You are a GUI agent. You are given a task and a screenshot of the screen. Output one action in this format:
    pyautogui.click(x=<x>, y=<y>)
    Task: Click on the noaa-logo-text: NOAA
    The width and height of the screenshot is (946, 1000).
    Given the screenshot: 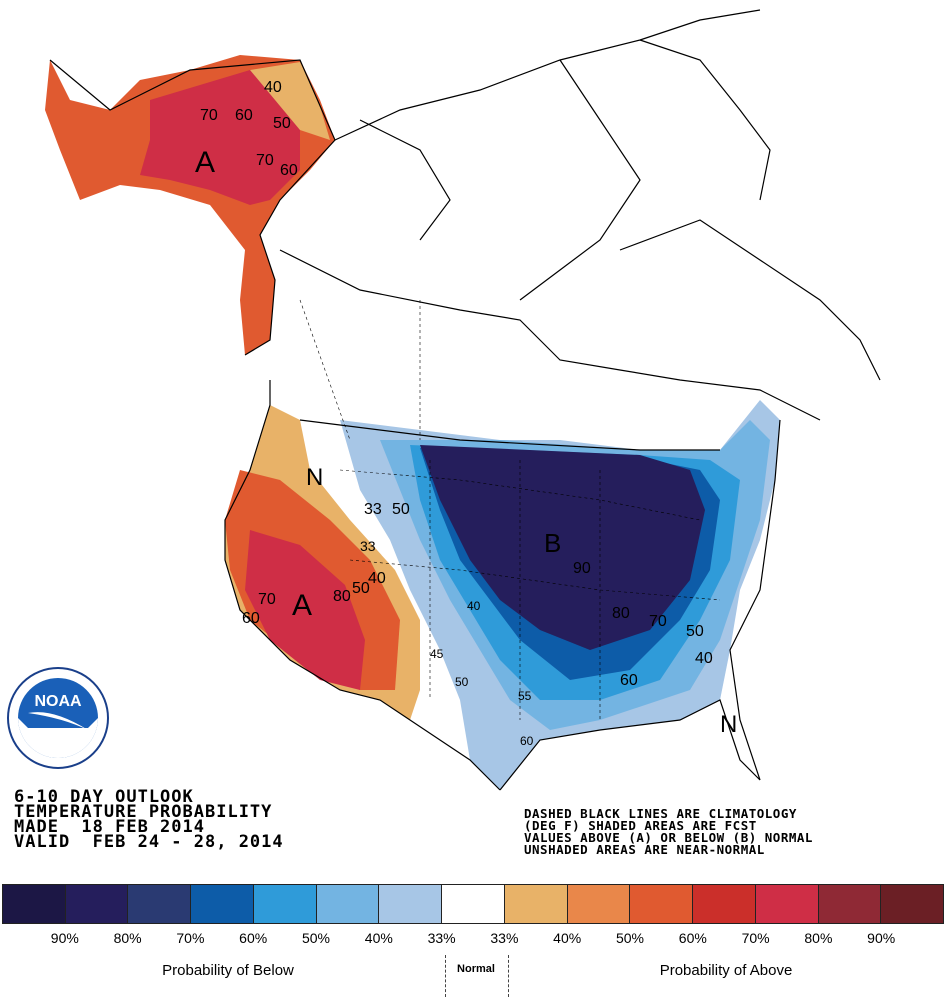 What is the action you would take?
    pyautogui.click(x=58, y=701)
    